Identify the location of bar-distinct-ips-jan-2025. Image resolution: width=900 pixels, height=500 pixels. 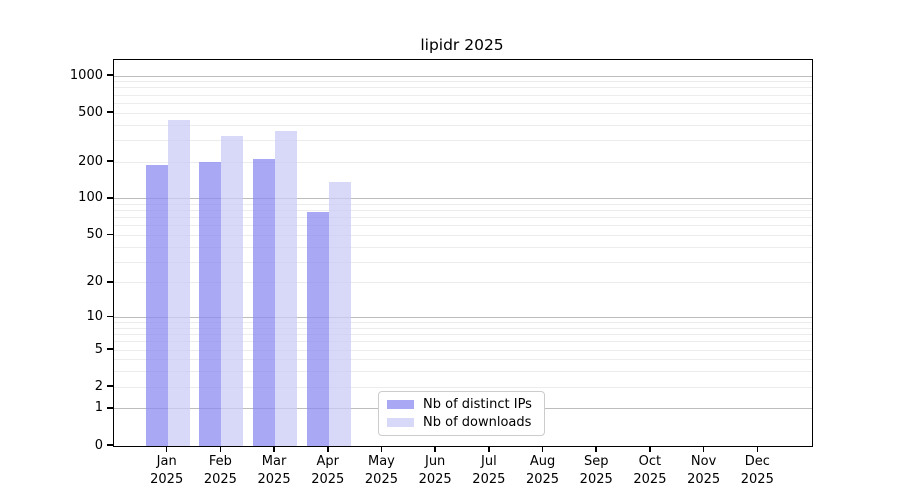
(156, 305).